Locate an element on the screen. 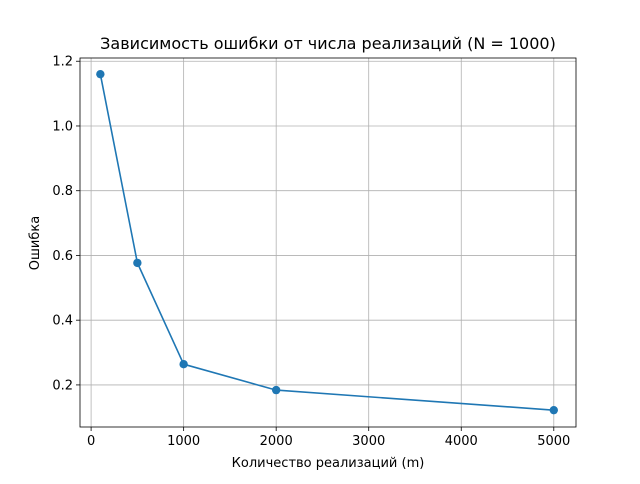 The width and height of the screenshot is (640, 484). y-tick-label: 1.2 is located at coordinates (62, 62).